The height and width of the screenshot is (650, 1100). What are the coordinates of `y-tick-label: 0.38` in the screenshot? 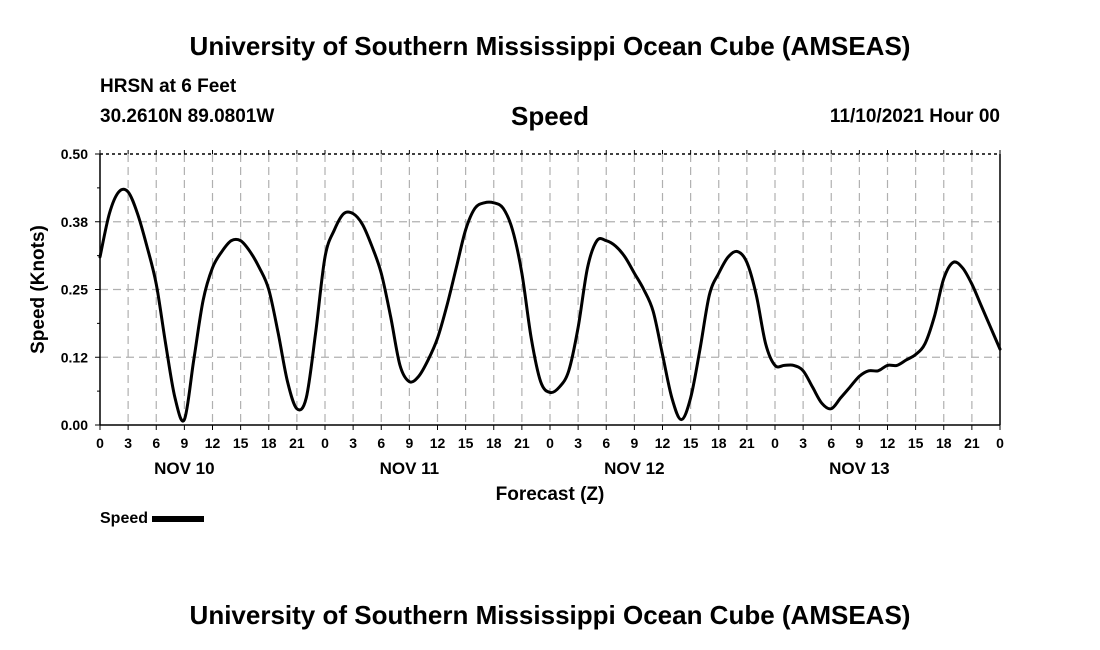 It's located at (74, 222).